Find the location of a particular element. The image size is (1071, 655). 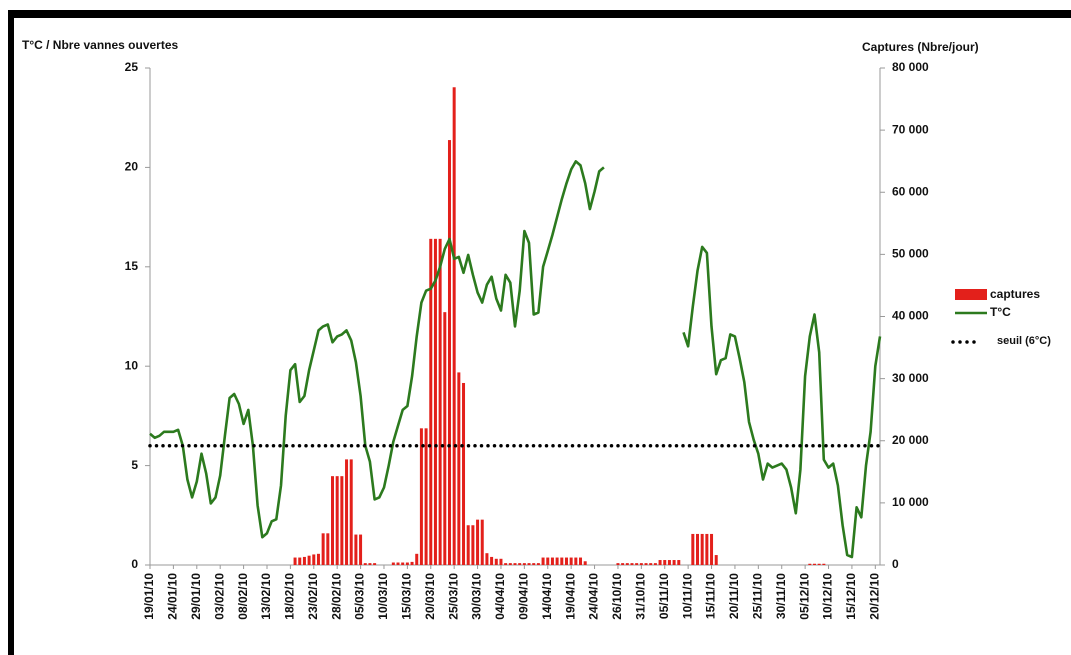

legend-label: captures is located at coordinates (1015, 294).